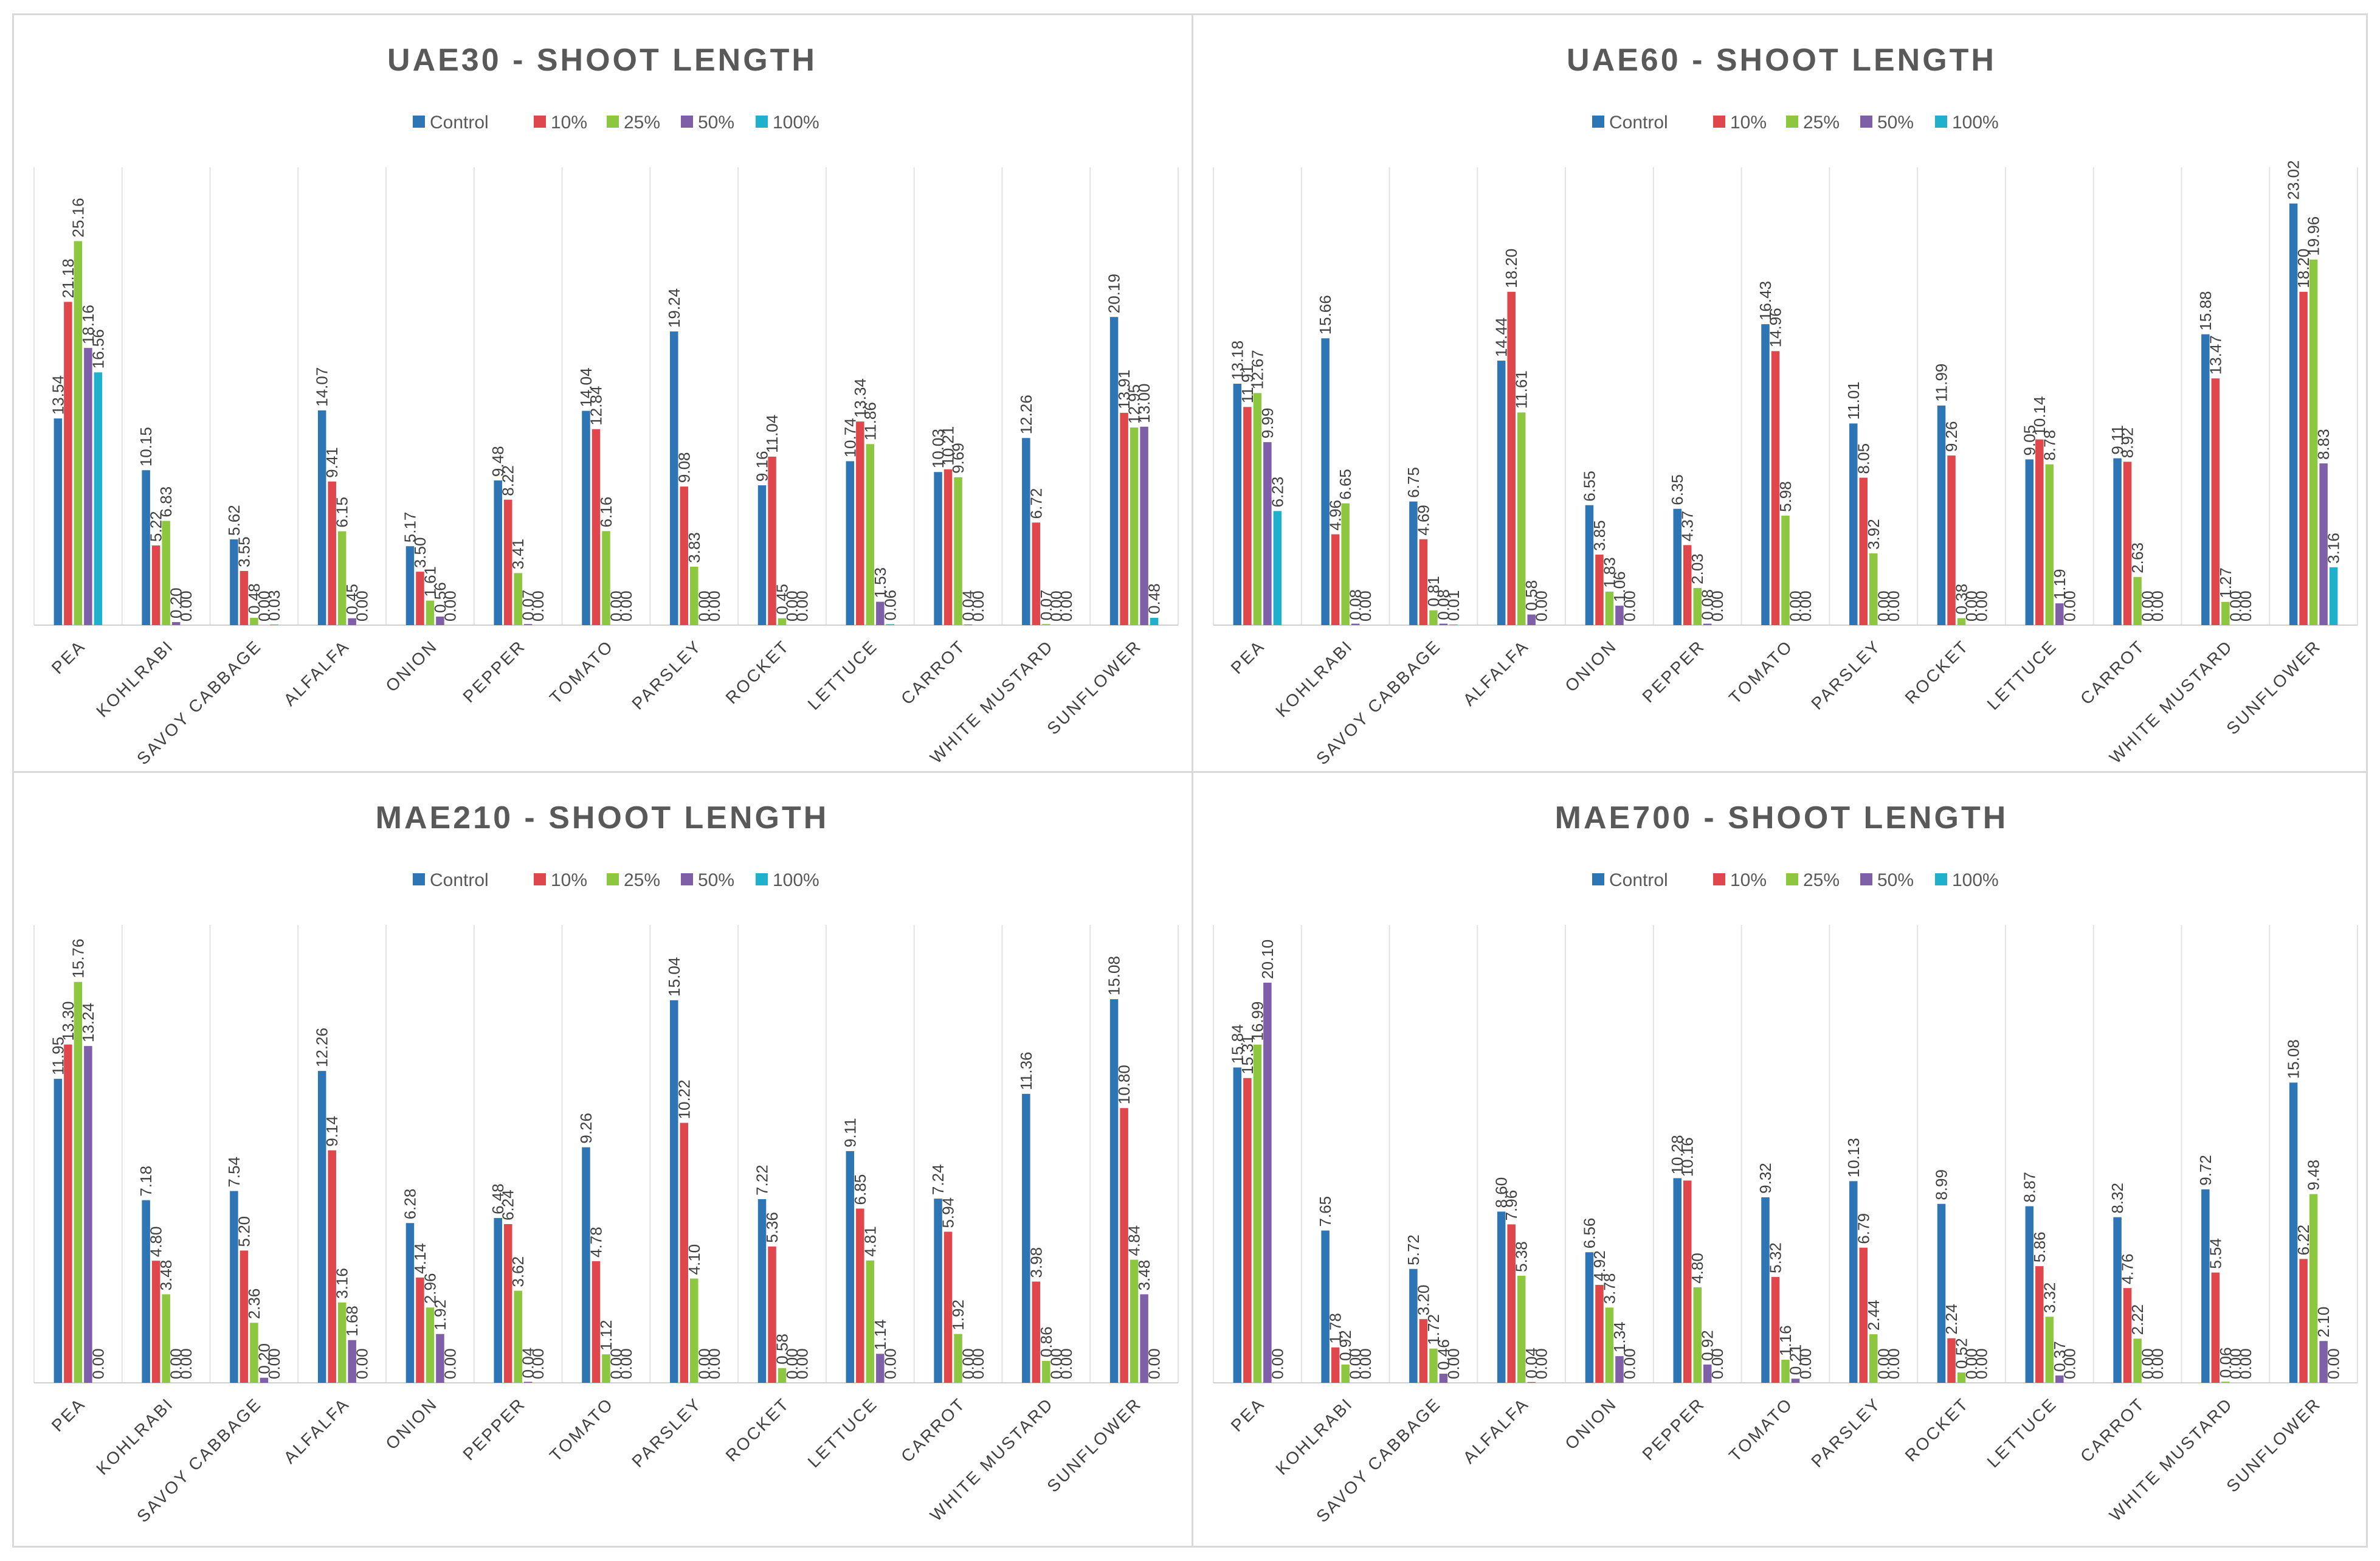 The height and width of the screenshot is (1561, 2380). What do you see at coordinates (1589, 565) in the screenshot?
I see `bar-onion-control` at bounding box center [1589, 565].